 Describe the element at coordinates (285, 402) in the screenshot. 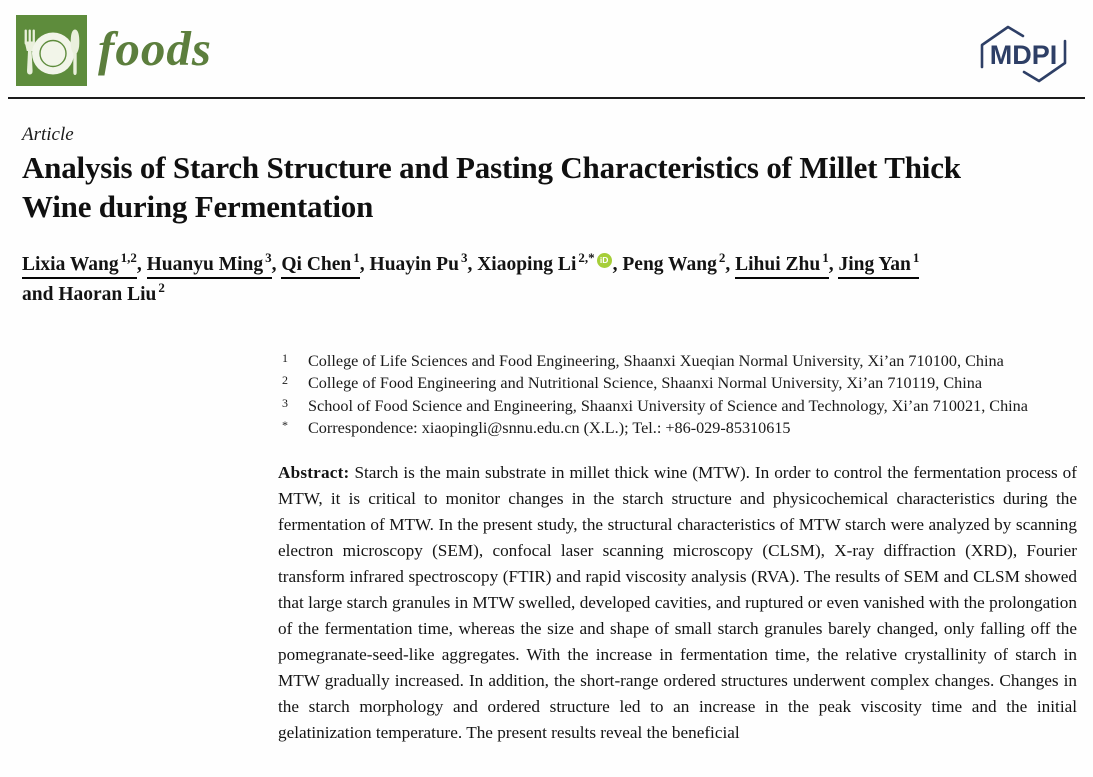

I see `affiliation-marker: 3` at that location.